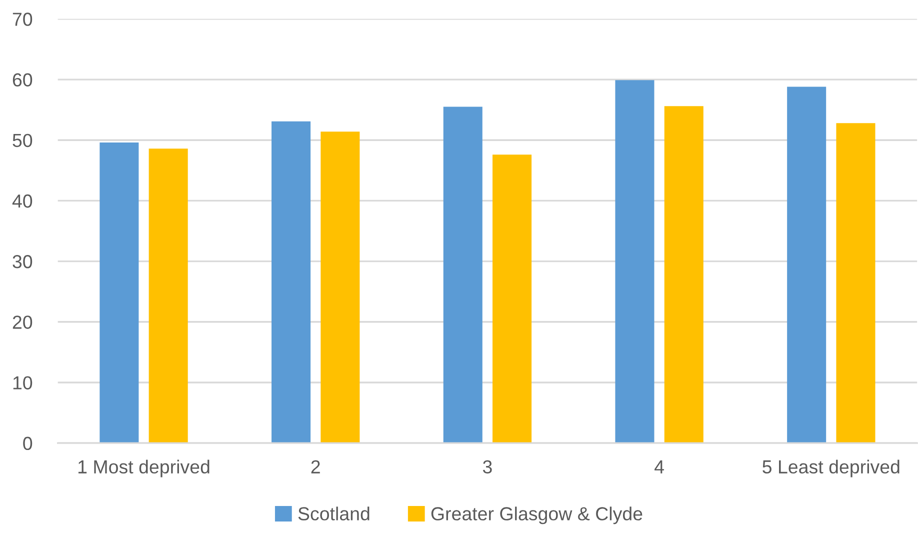  Describe the element at coordinates (487, 467) in the screenshot. I see `x-tick-label: 3` at that location.